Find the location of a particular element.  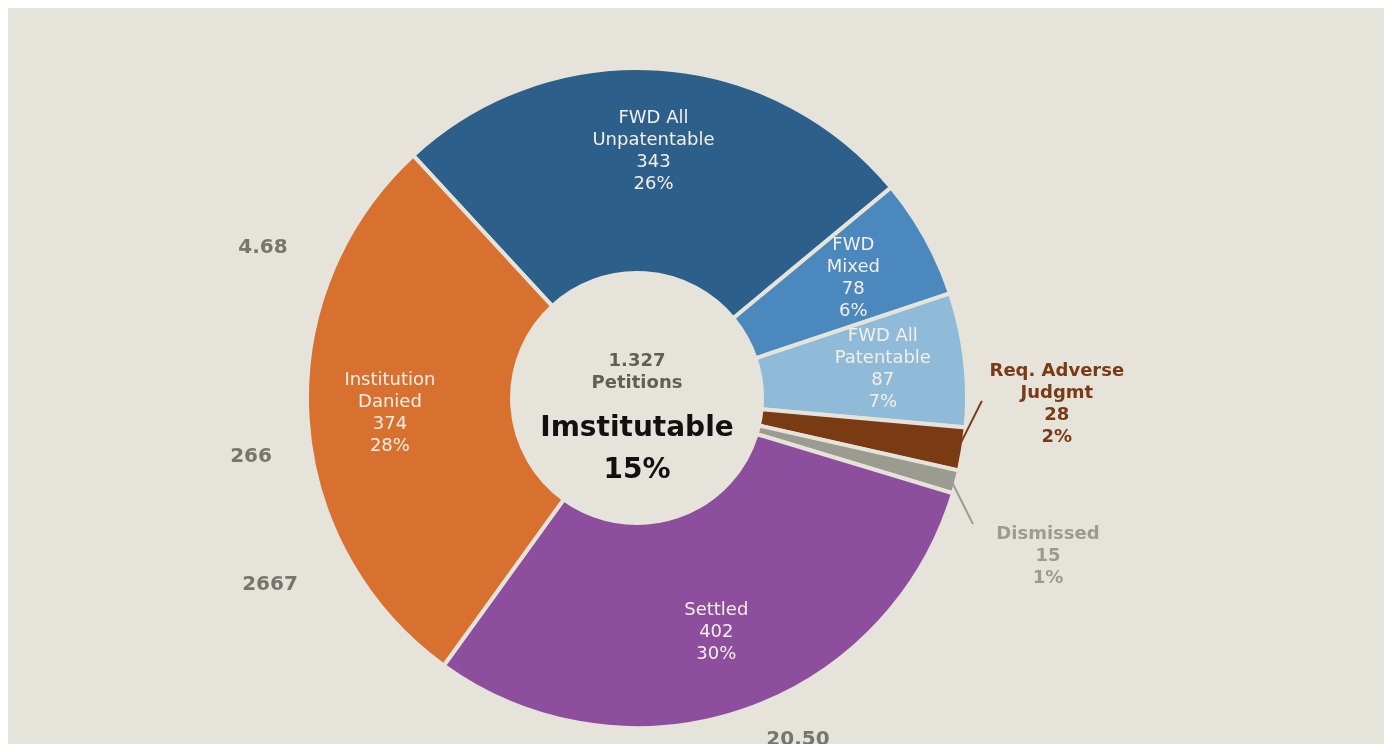

data-label: 343 26% is located at coordinates (653, 172).